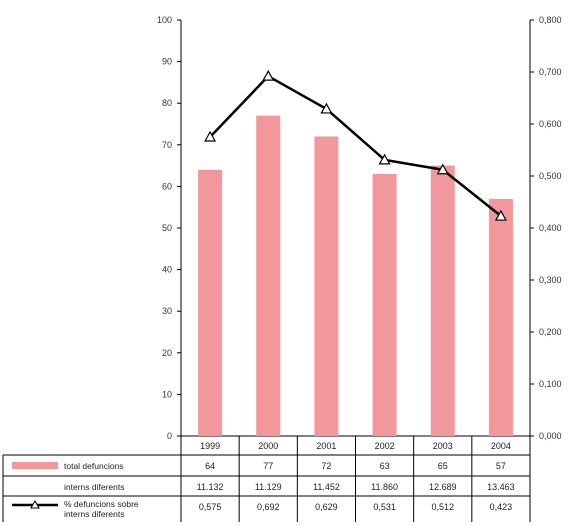 The image size is (579, 526). What do you see at coordinates (550, 384) in the screenshot?
I see `right-tick-label: 0,100` at bounding box center [550, 384].